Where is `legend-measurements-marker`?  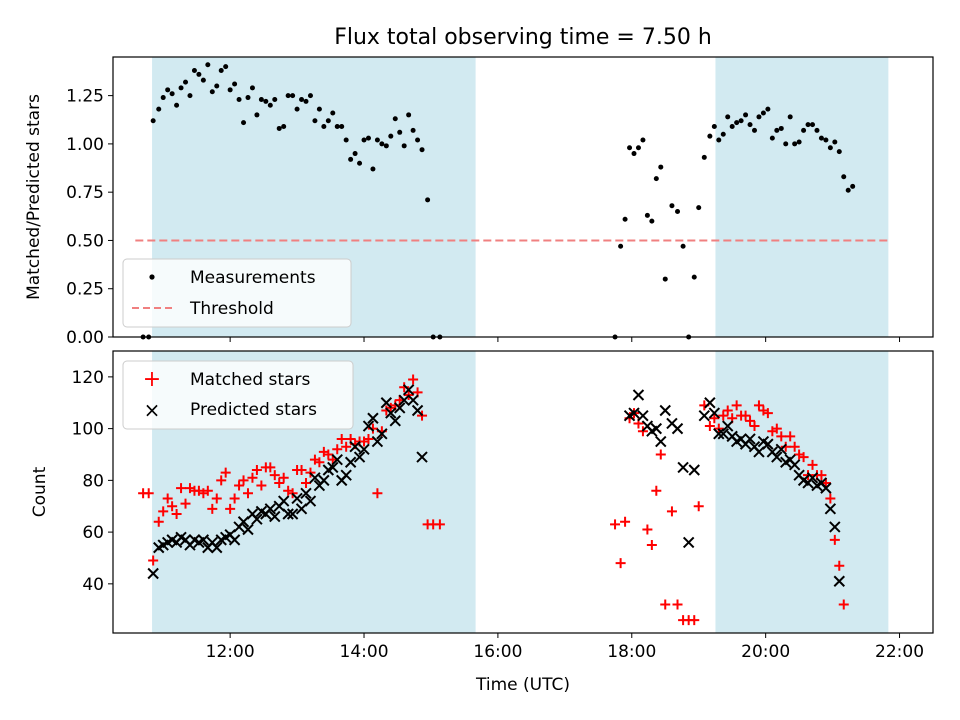 legend-measurements-marker is located at coordinates (152, 277).